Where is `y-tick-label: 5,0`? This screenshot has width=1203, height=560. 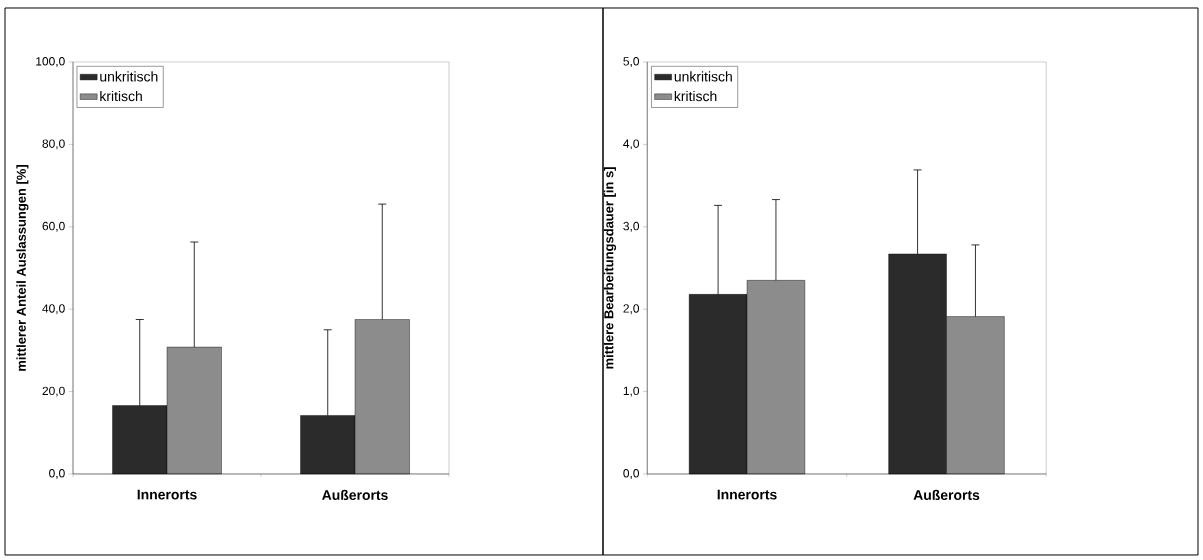 y-tick-label: 5,0 is located at coordinates (631, 62).